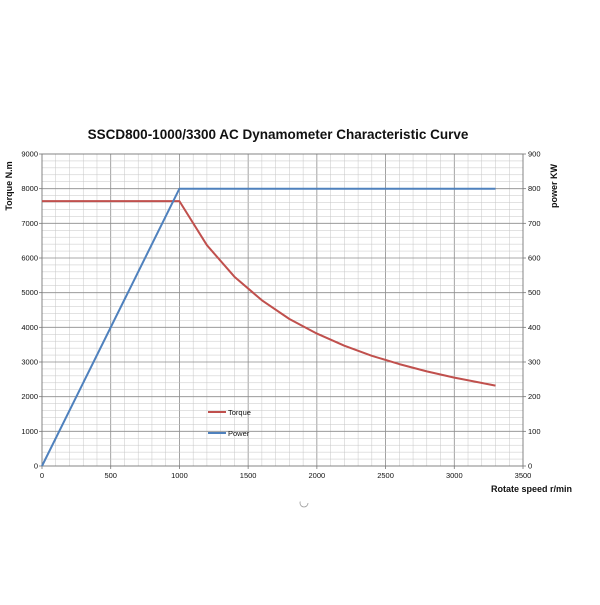  I want to click on y-right-tick-label: 0, so click(530, 466).